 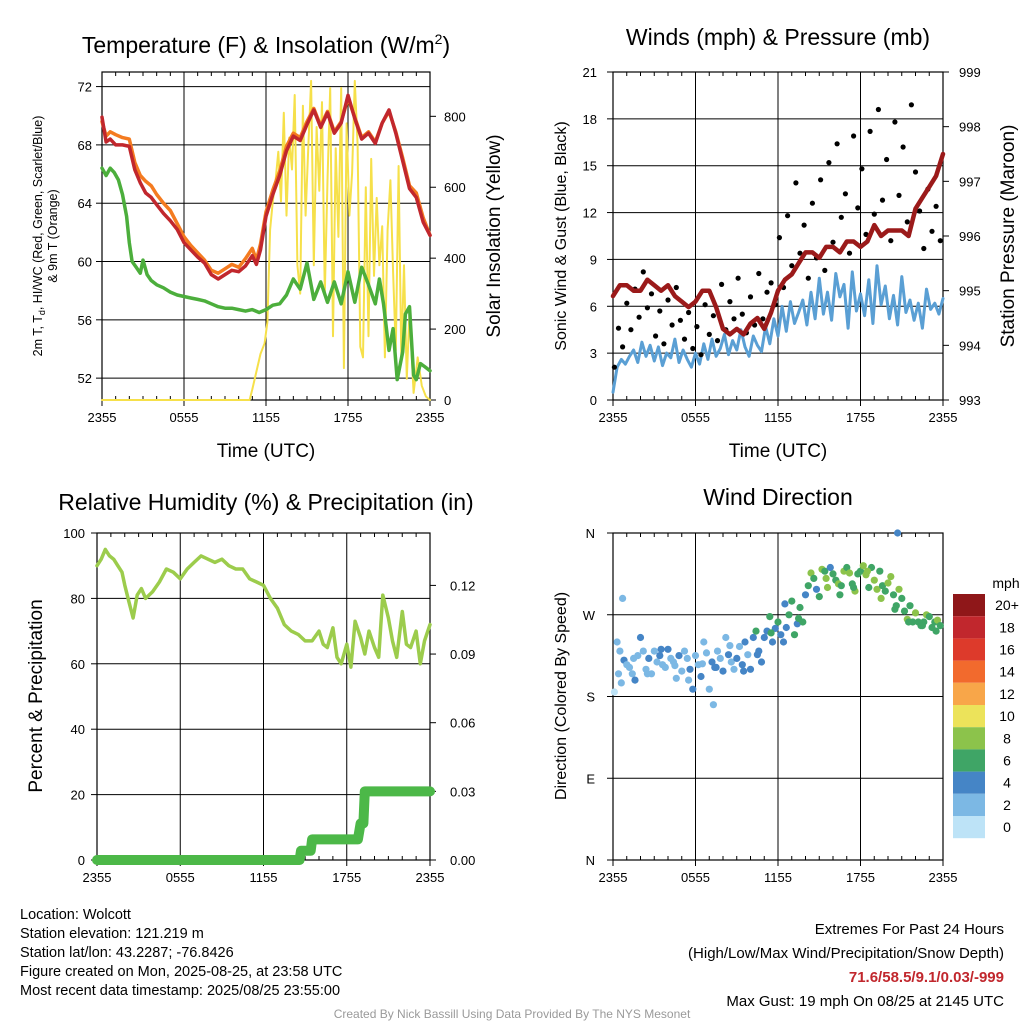 I want to click on chart-title: Winds (mph) & Pressure (mb), so click(x=778, y=37).